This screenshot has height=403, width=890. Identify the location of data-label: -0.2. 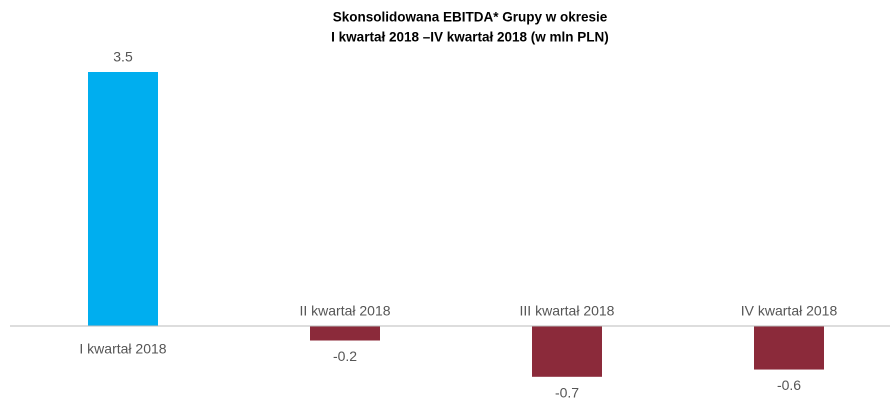
(345, 356).